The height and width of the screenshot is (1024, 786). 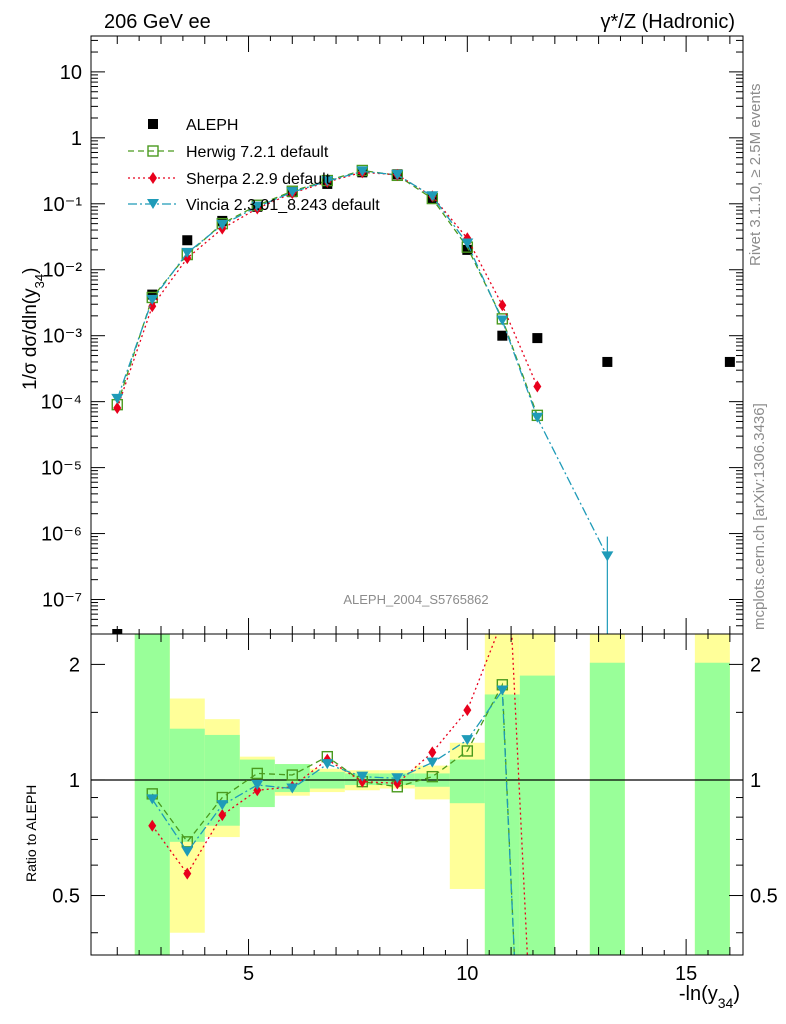 I want to click on ratio-ytick-label-right: 0.5, so click(x=764, y=897).